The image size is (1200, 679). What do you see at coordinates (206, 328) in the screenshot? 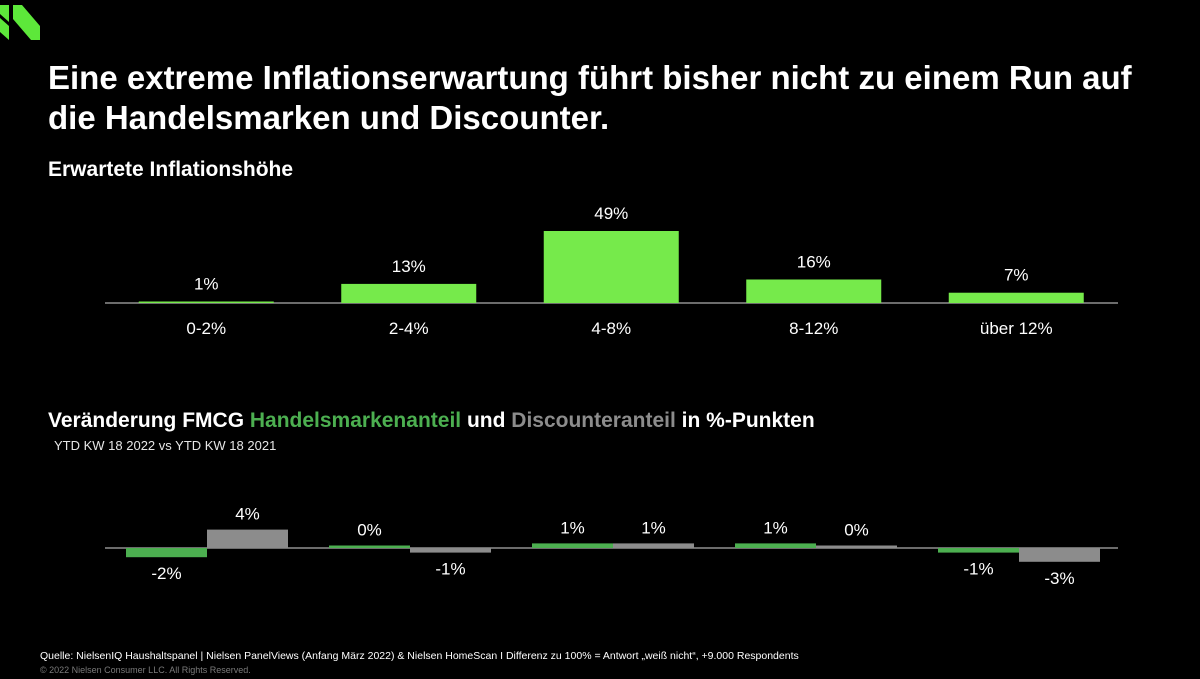
I see `chart1-category-label-0: 0-2%` at bounding box center [206, 328].